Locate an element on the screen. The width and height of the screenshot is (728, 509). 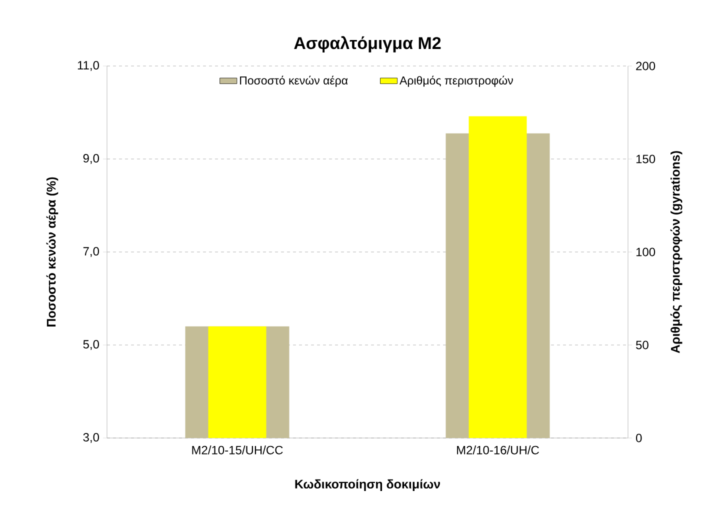
y-tick-label: 5,0 is located at coordinates (91, 345).